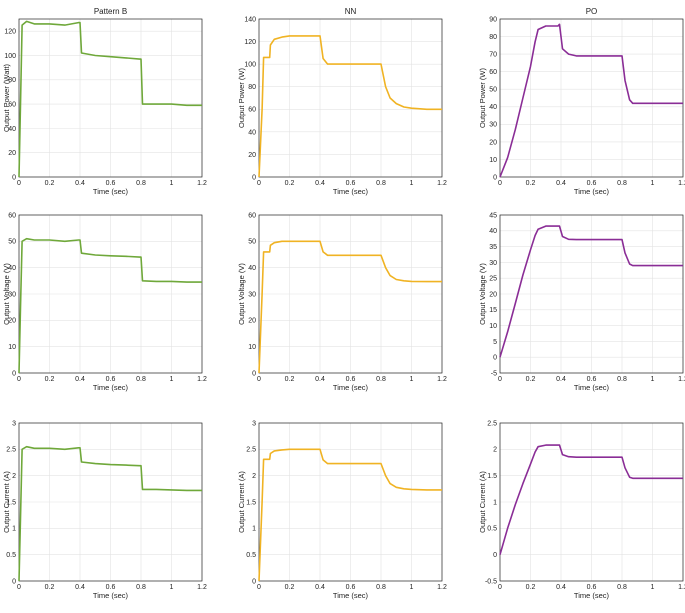 The height and width of the screenshot is (613, 685). Describe the element at coordinates (493, 107) in the screenshot. I see `y-tick-label: 40` at that location.